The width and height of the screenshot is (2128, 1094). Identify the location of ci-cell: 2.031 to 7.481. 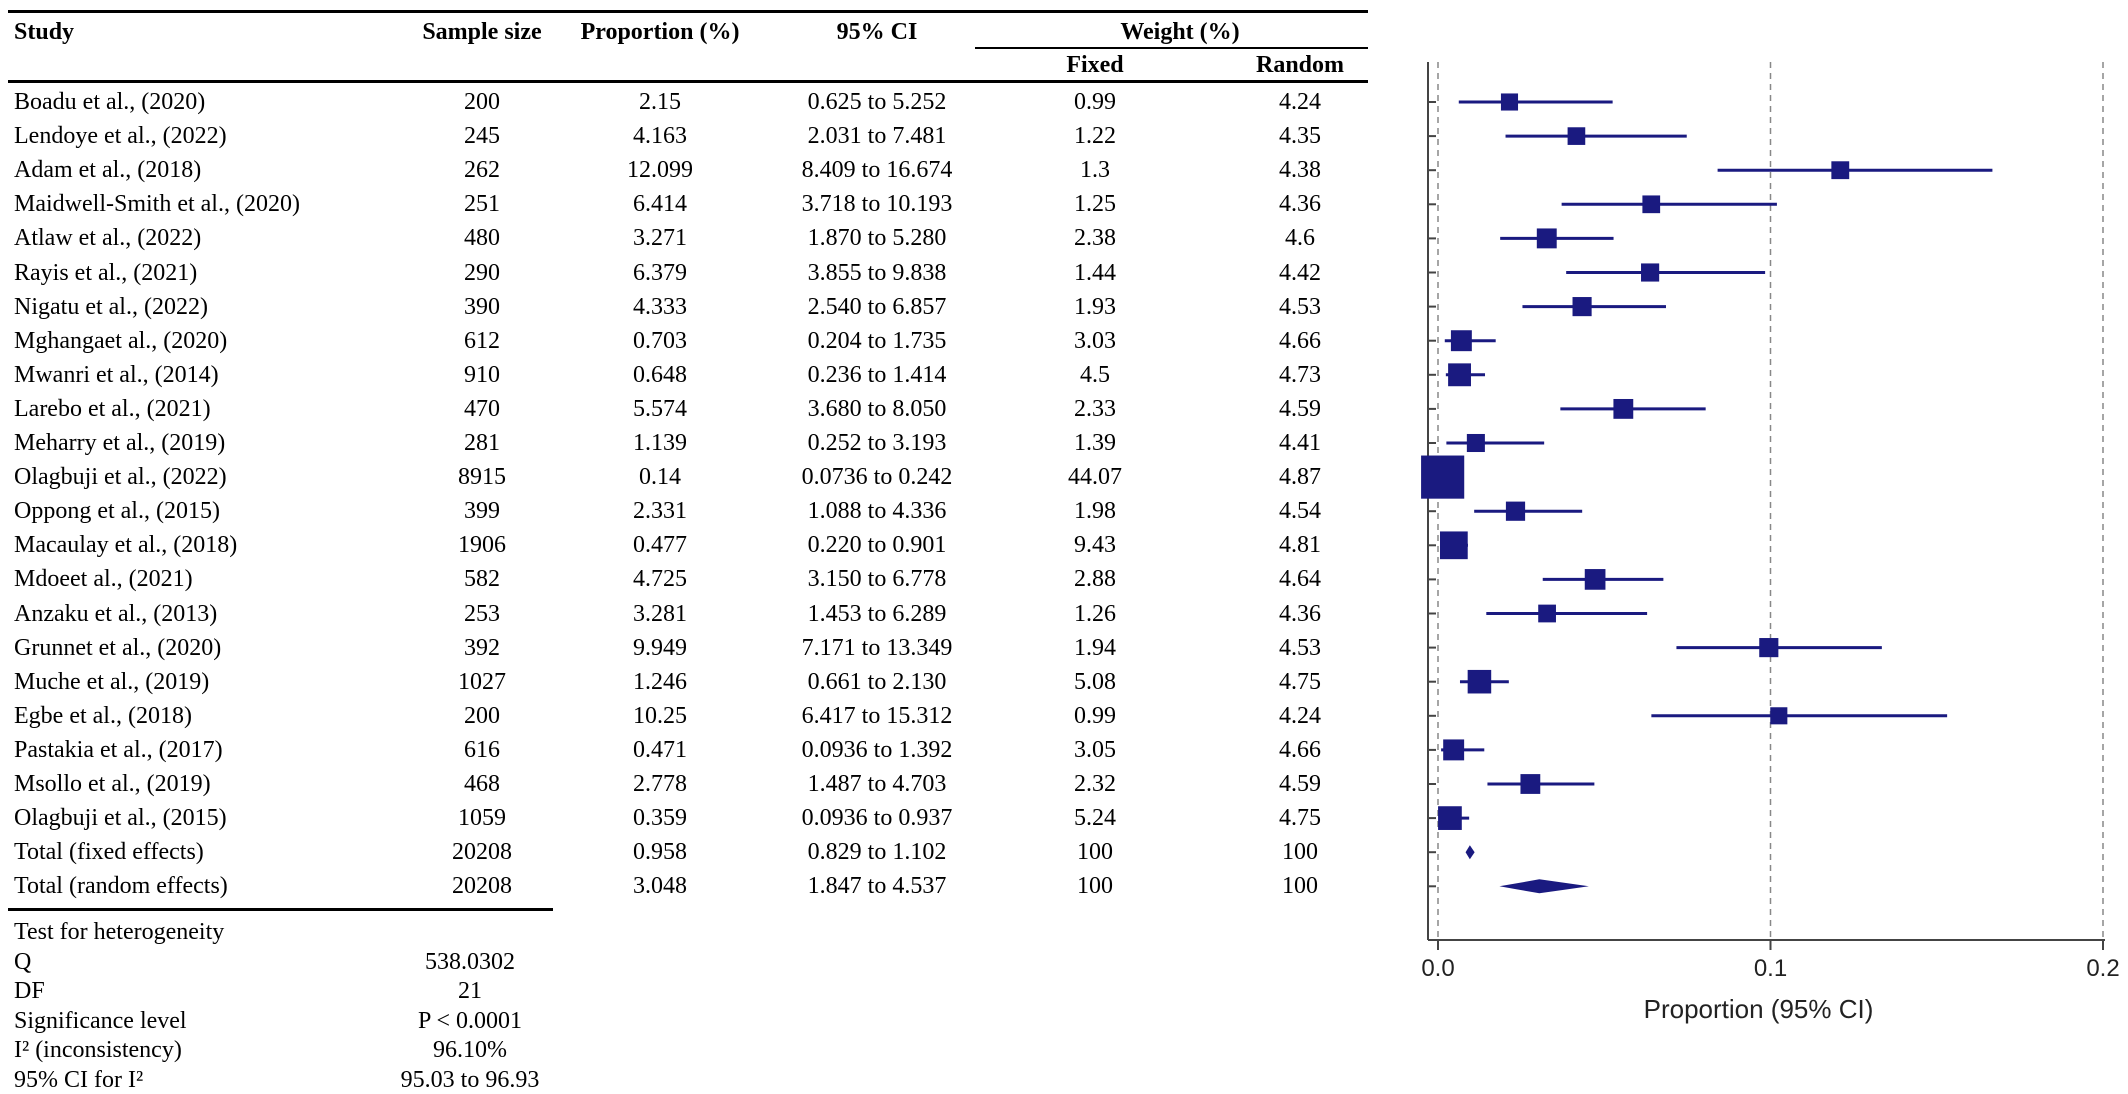
(877, 136).